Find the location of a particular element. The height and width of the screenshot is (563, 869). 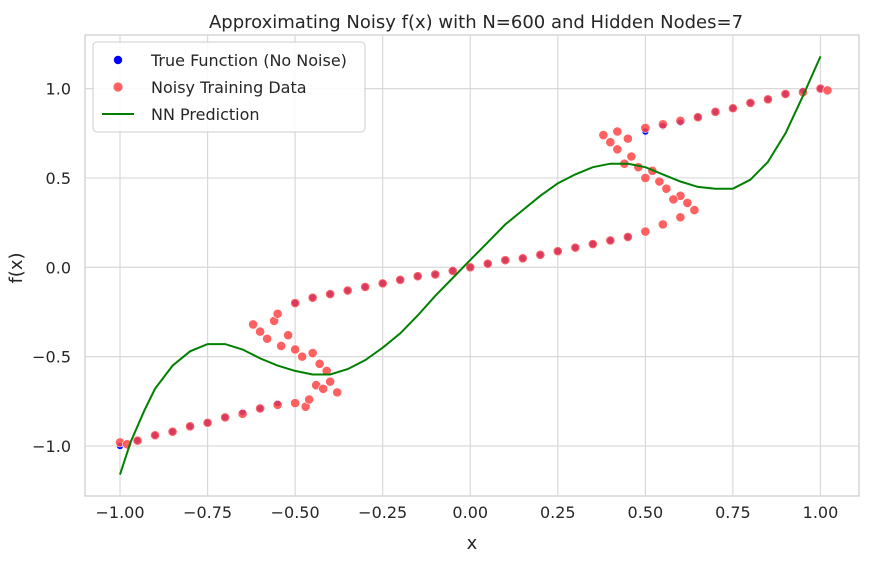

legend-marker-true-function is located at coordinates (118, 60).